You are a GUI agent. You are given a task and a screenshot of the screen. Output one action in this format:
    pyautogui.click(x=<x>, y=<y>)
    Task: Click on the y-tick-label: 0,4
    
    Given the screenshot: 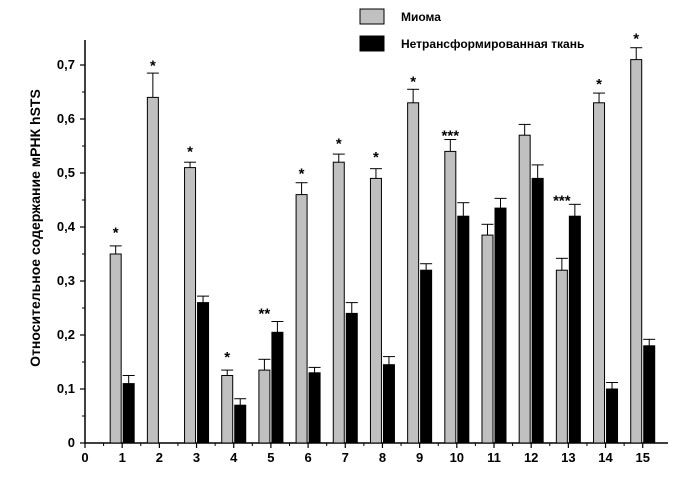 What is the action you would take?
    pyautogui.click(x=66, y=226)
    